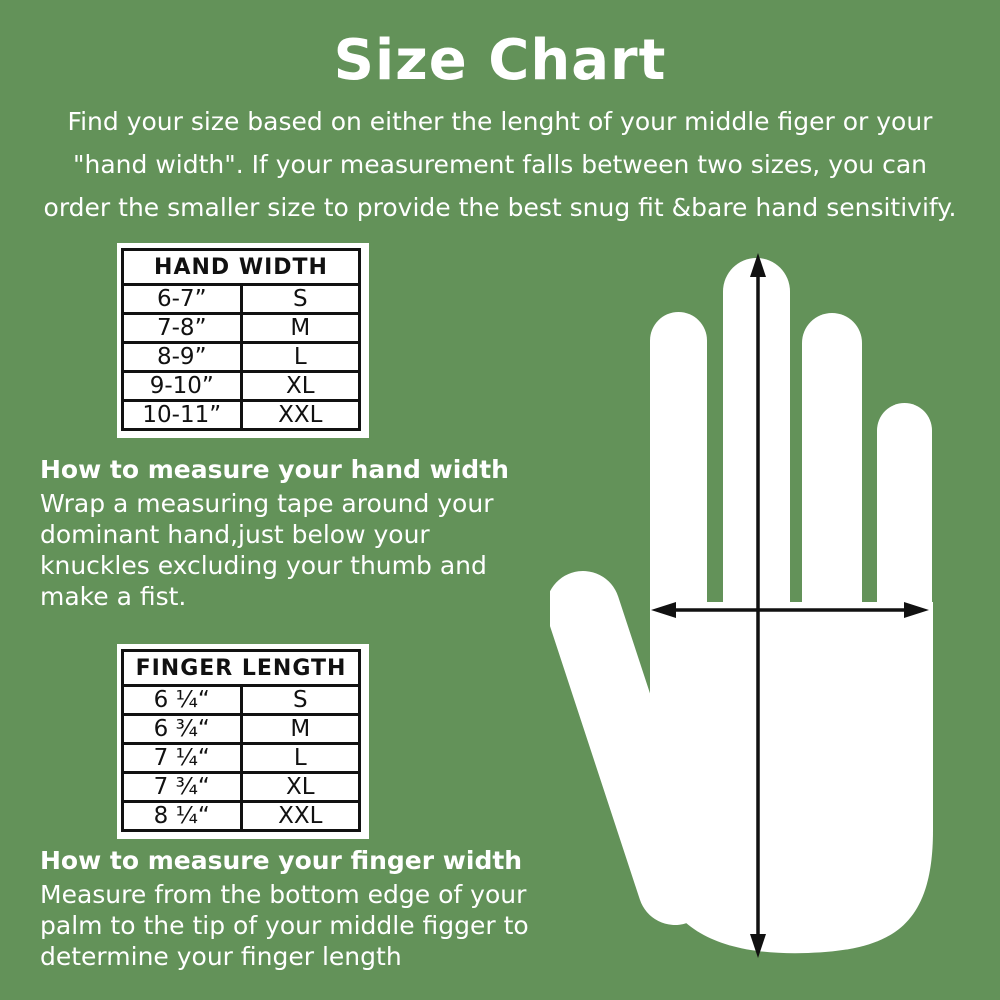  Describe the element at coordinates (182, 328) in the screenshot. I see `measurement-cell: 7-8”` at that location.